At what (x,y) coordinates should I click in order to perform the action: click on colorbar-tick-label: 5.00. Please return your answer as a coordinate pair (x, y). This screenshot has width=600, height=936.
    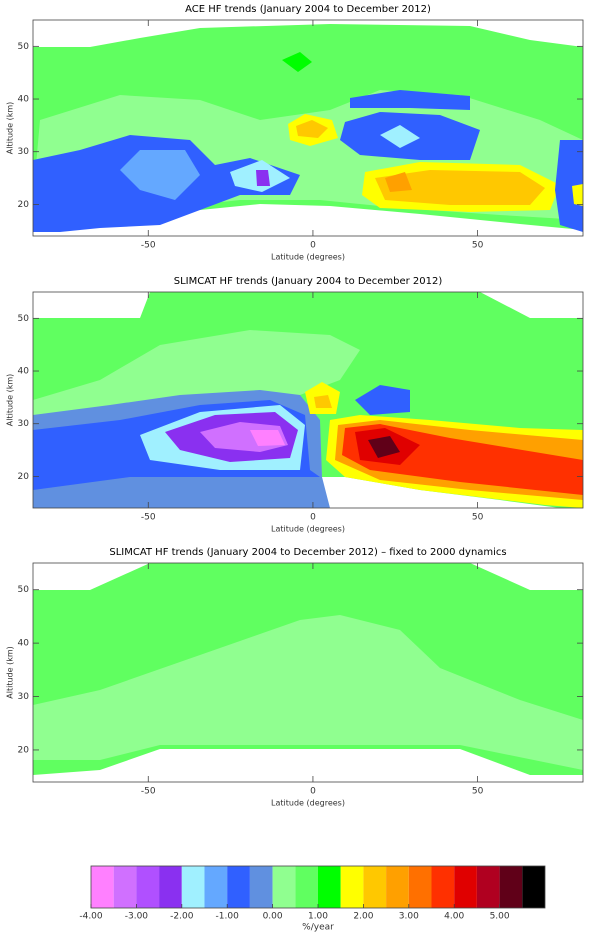
    Looking at the image, I should click on (500, 917).